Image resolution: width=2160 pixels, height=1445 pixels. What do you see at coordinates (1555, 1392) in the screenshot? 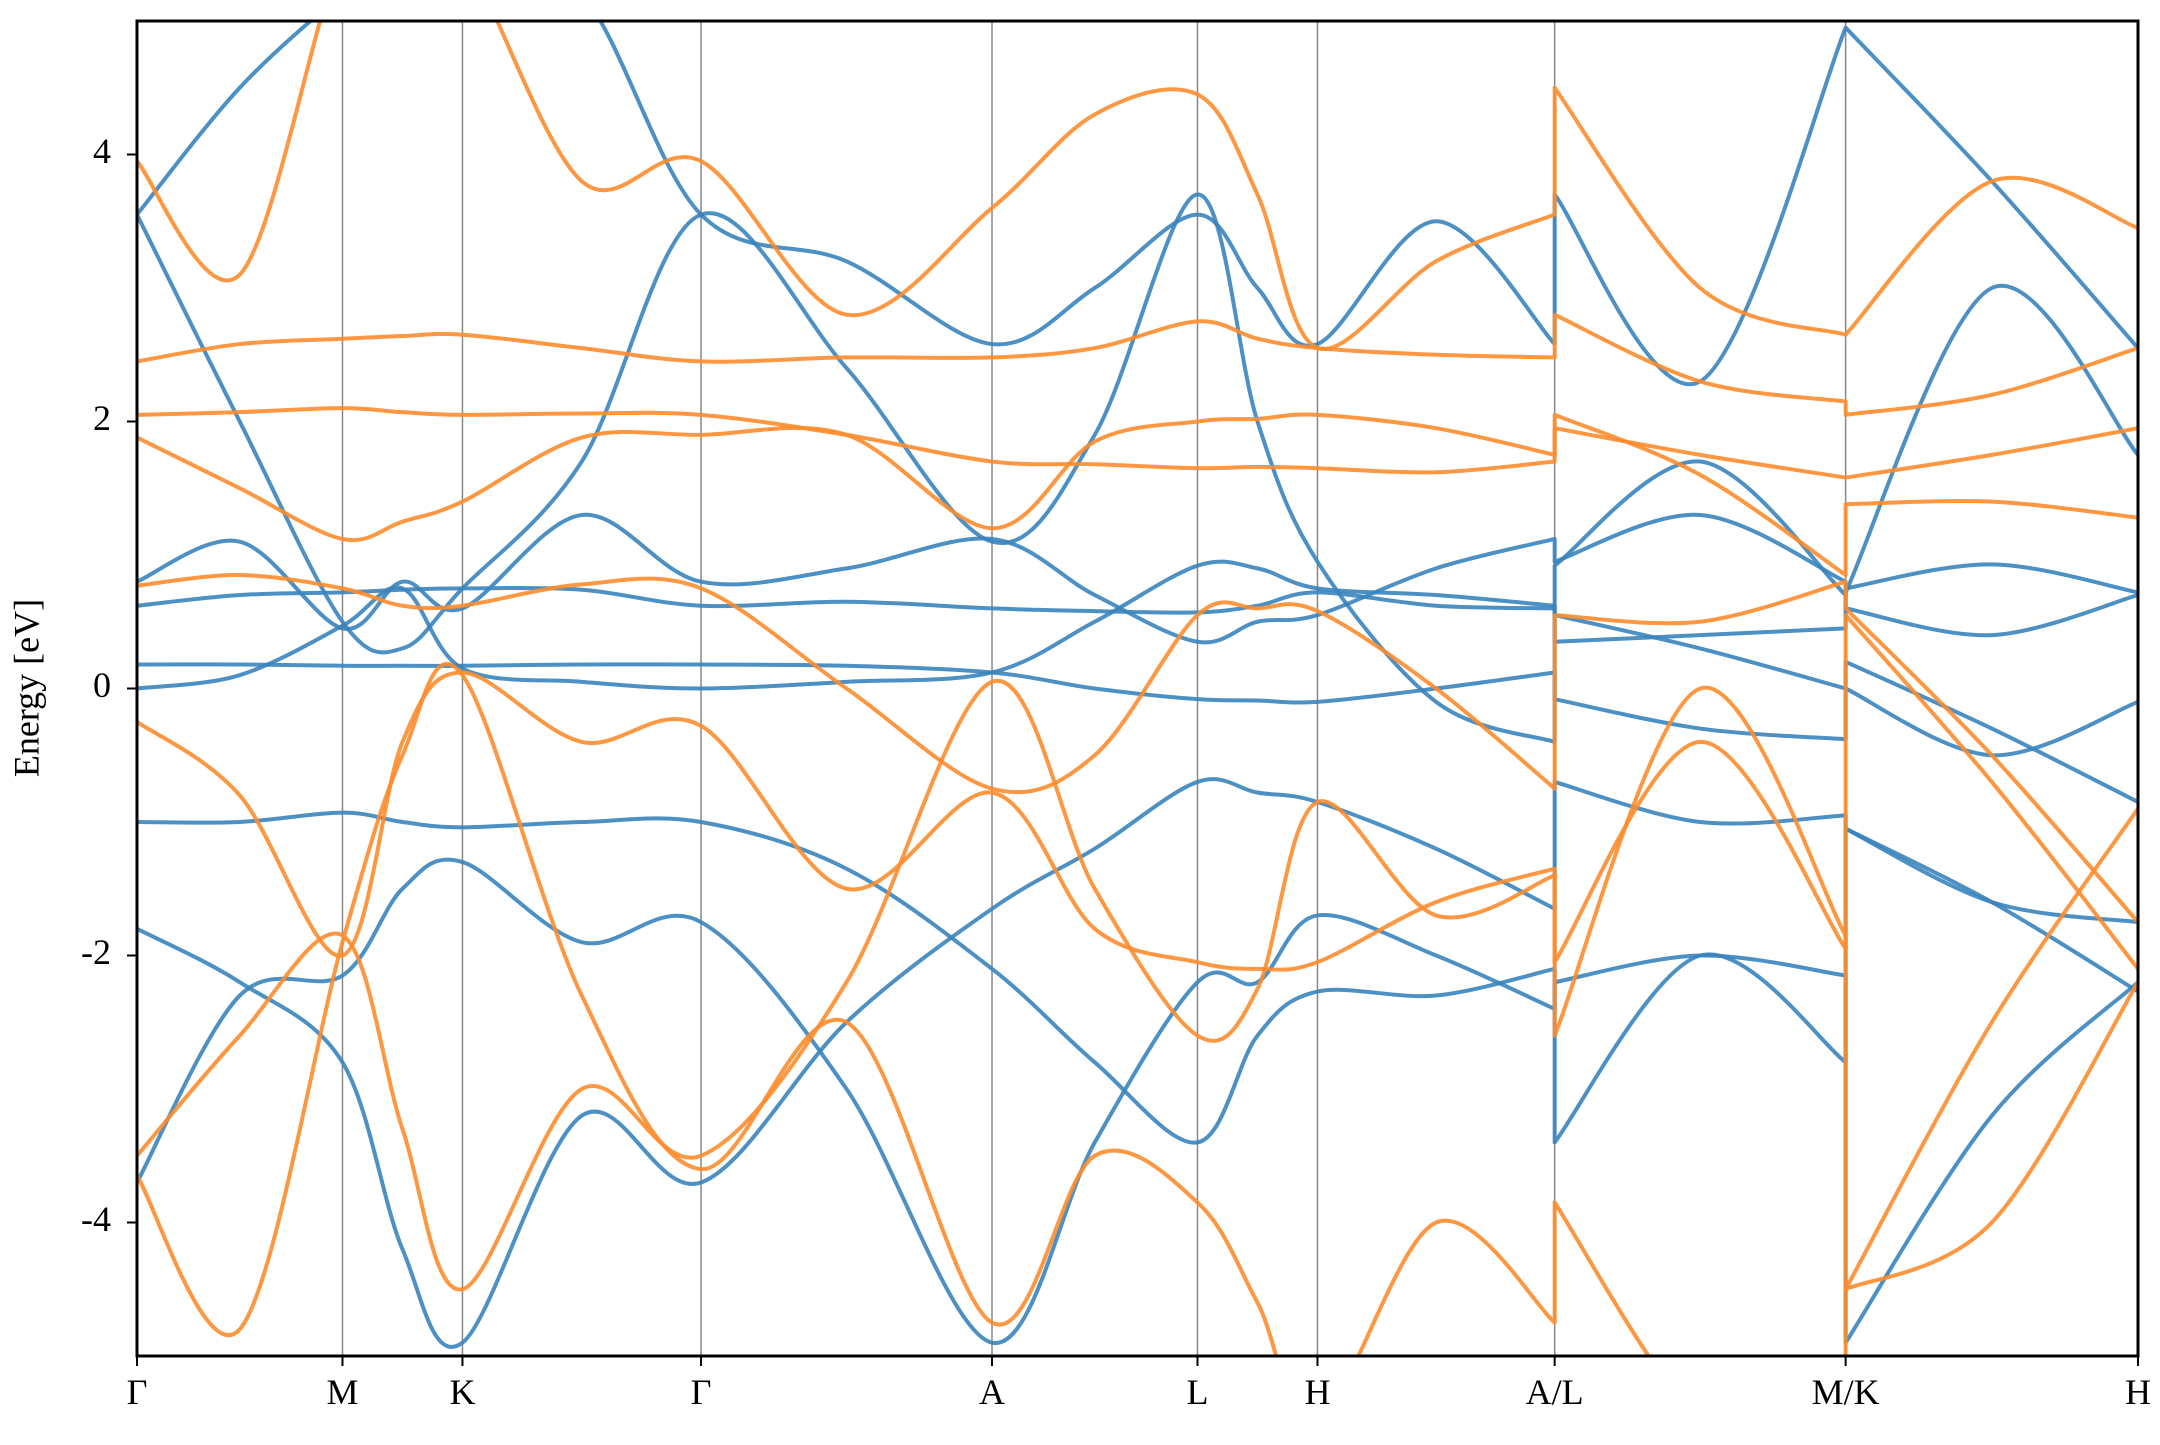
I see `x-tick-label: A/L` at bounding box center [1555, 1392].